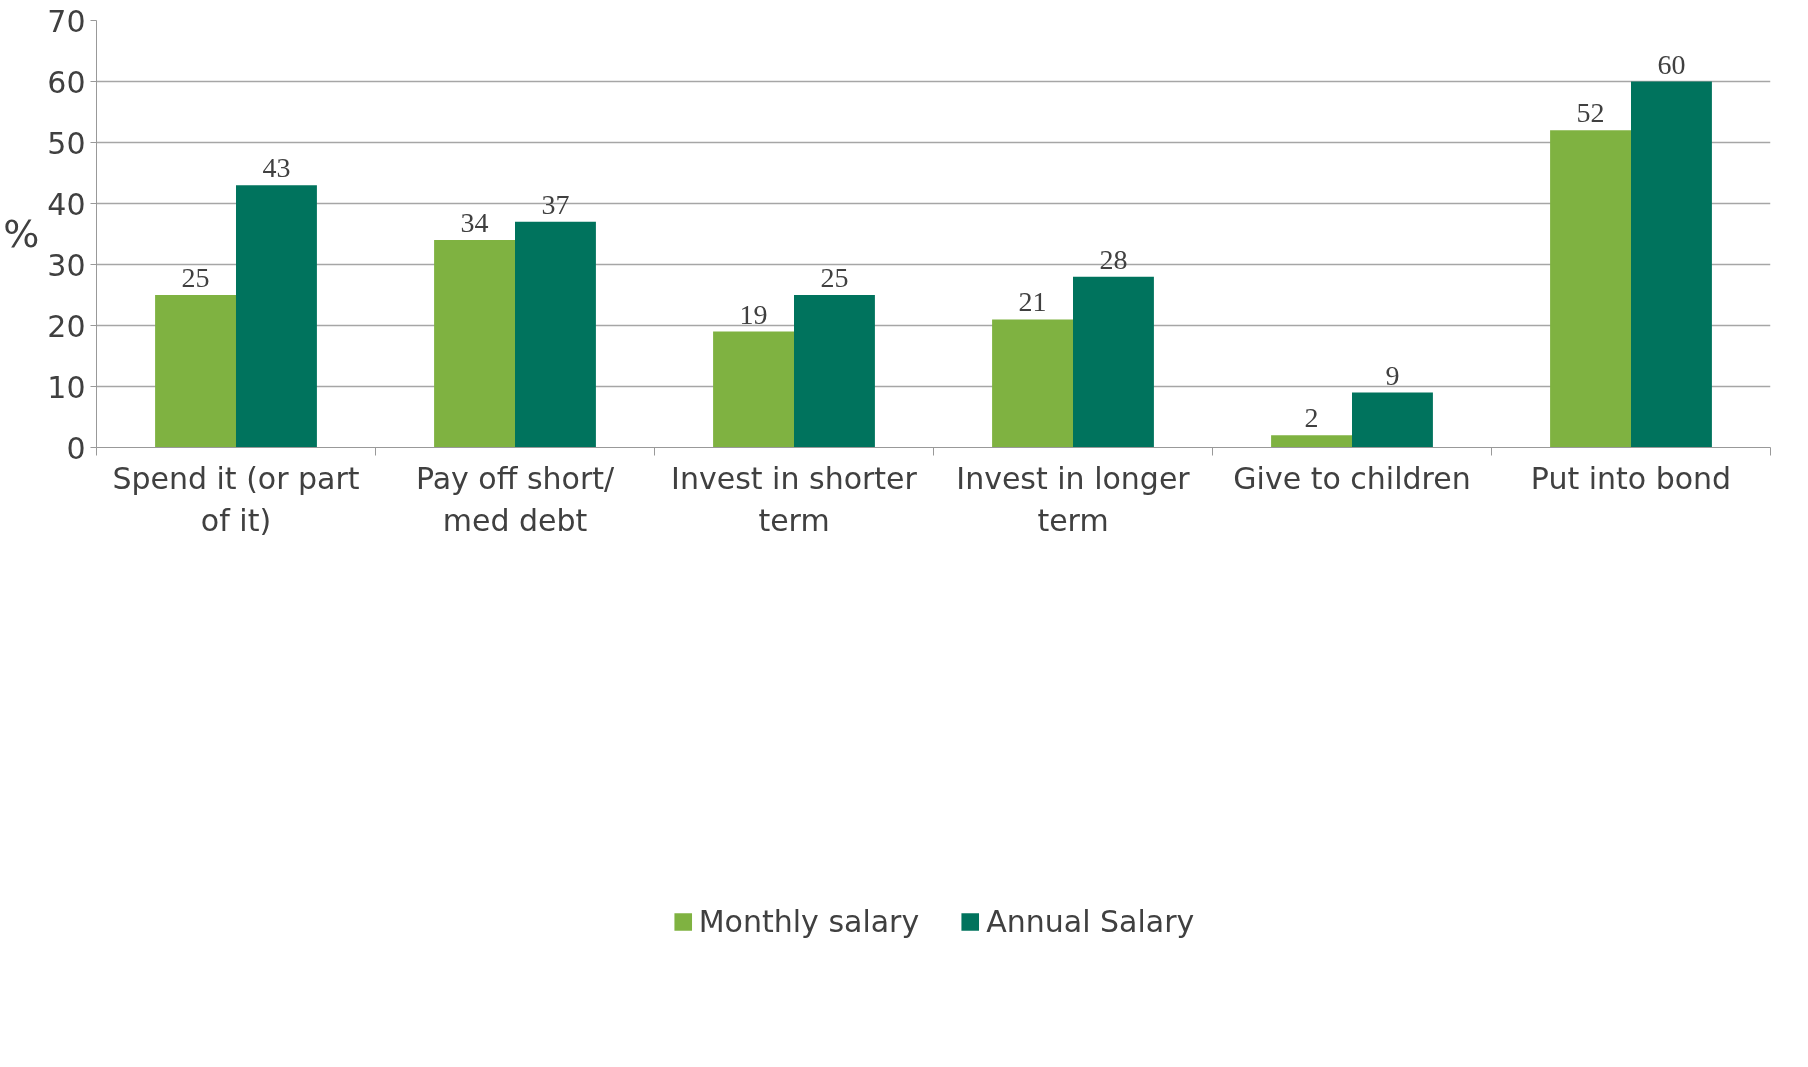 Image resolution: width=1808 pixels, height=1067 pixels. Describe the element at coordinates (1113, 259) in the screenshot. I see `data-label: 28` at that location.